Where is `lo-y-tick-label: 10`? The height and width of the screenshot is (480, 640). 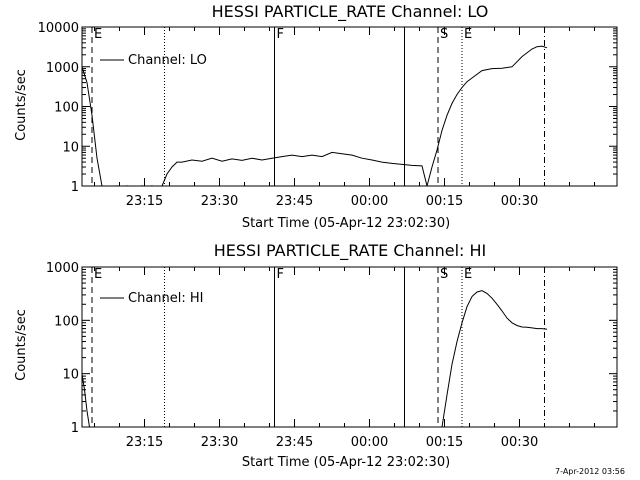 lo-y-tick-label: 10 is located at coordinates (70, 147).